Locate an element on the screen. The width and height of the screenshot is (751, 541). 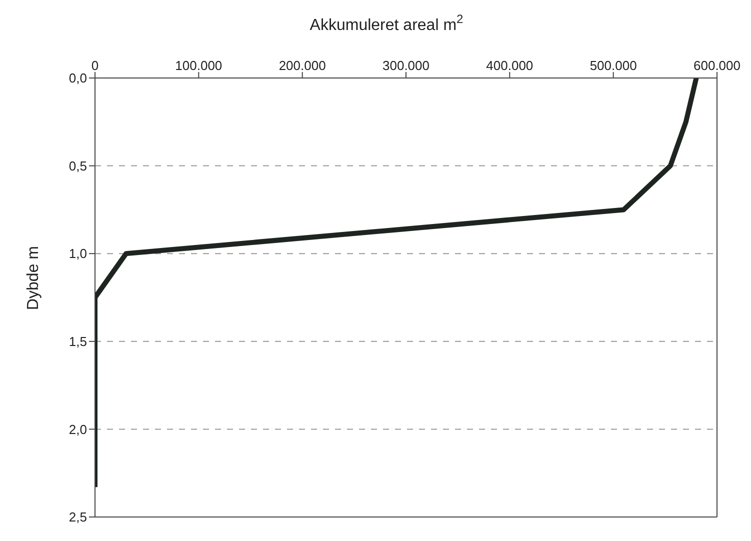
y-tick-label: 2,5 is located at coordinates (77, 517).